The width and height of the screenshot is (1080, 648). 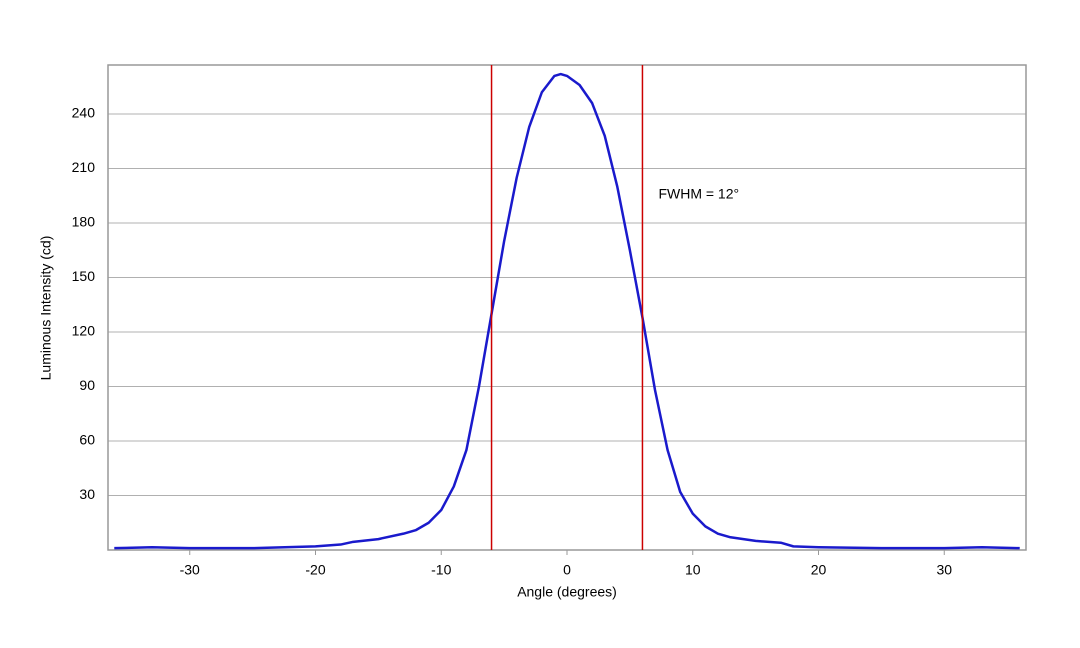 What do you see at coordinates (84, 167) in the screenshot?
I see `y-tick-label: 210` at bounding box center [84, 167].